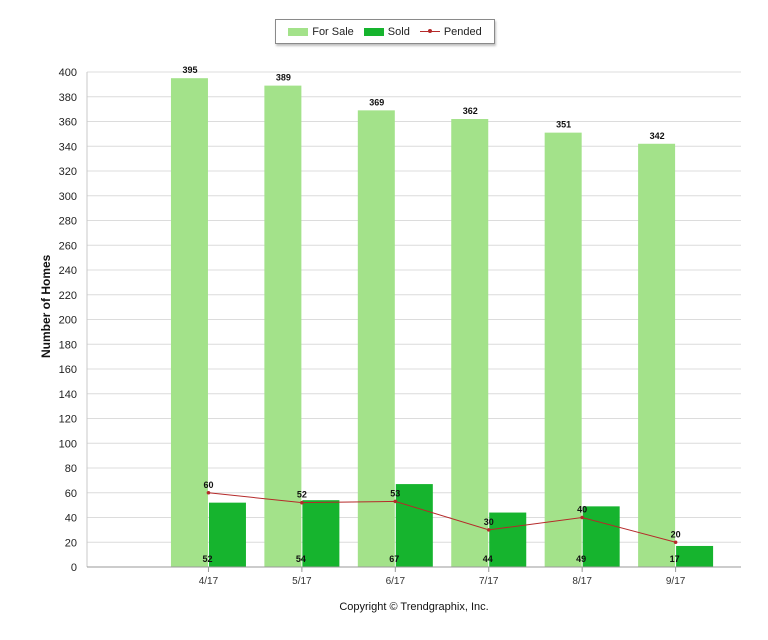  Describe the element at coordinates (209, 581) in the screenshot. I see `x-tick-label-4/17: 4/17` at that location.